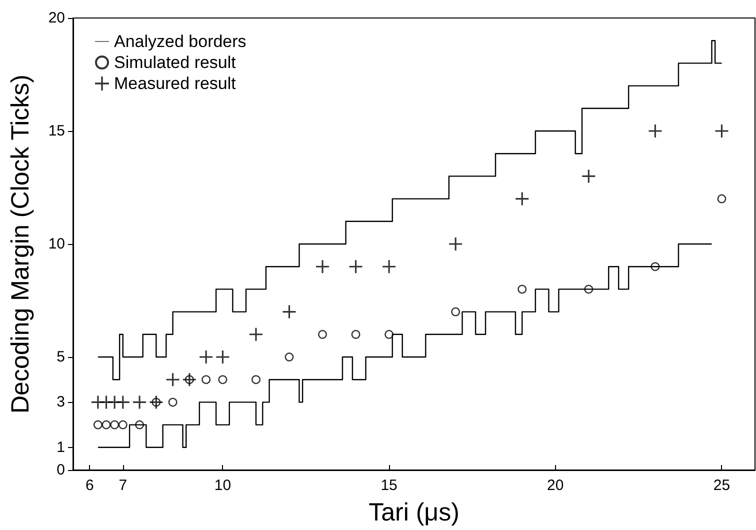  I want to click on x-tick-label: 7, so click(123, 485).